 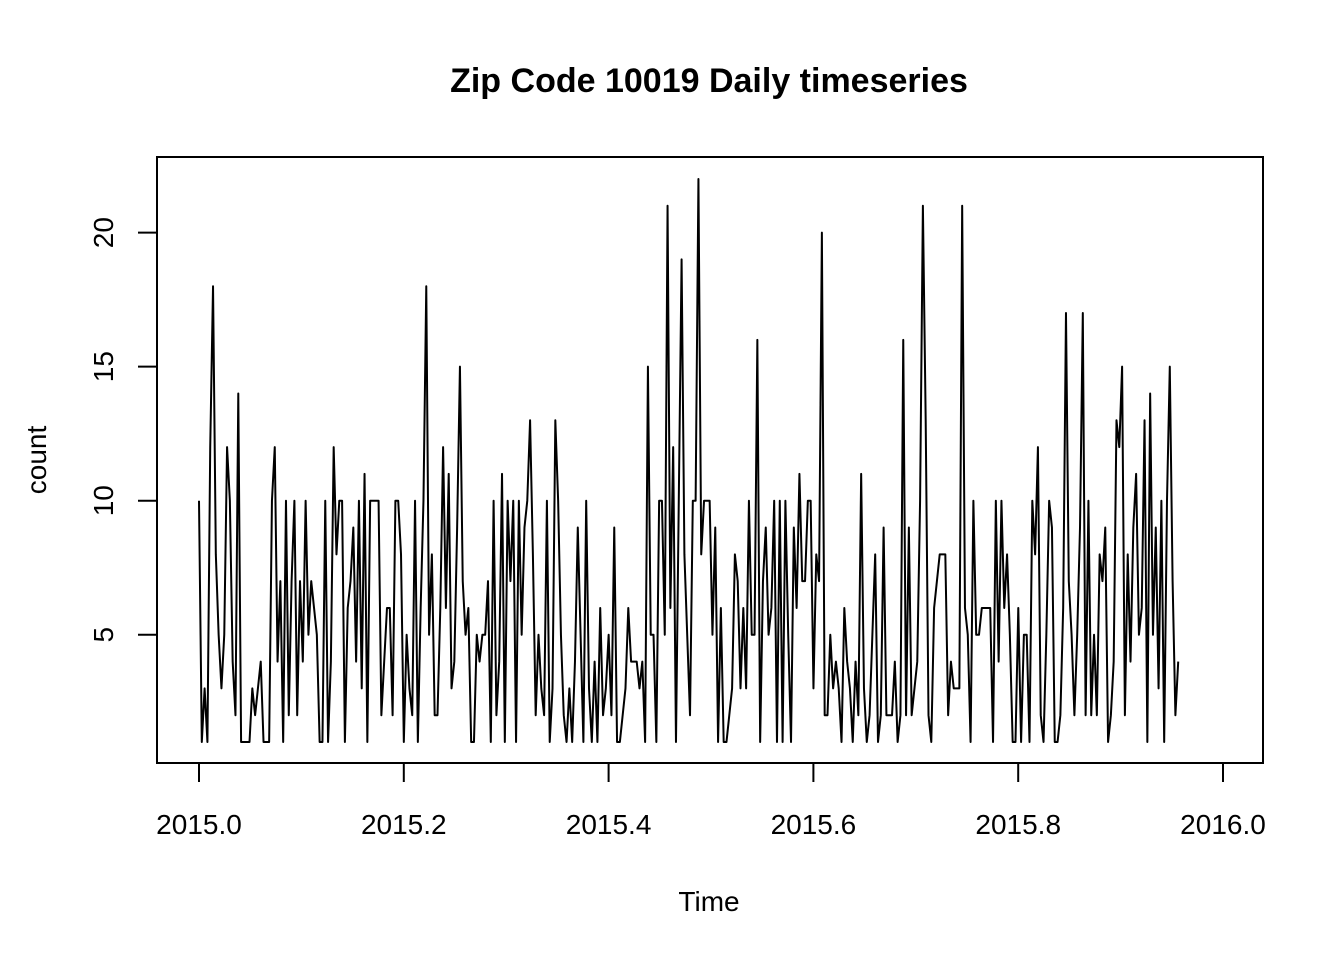 What do you see at coordinates (36, 460) in the screenshot?
I see `y-axis-label: count` at bounding box center [36, 460].